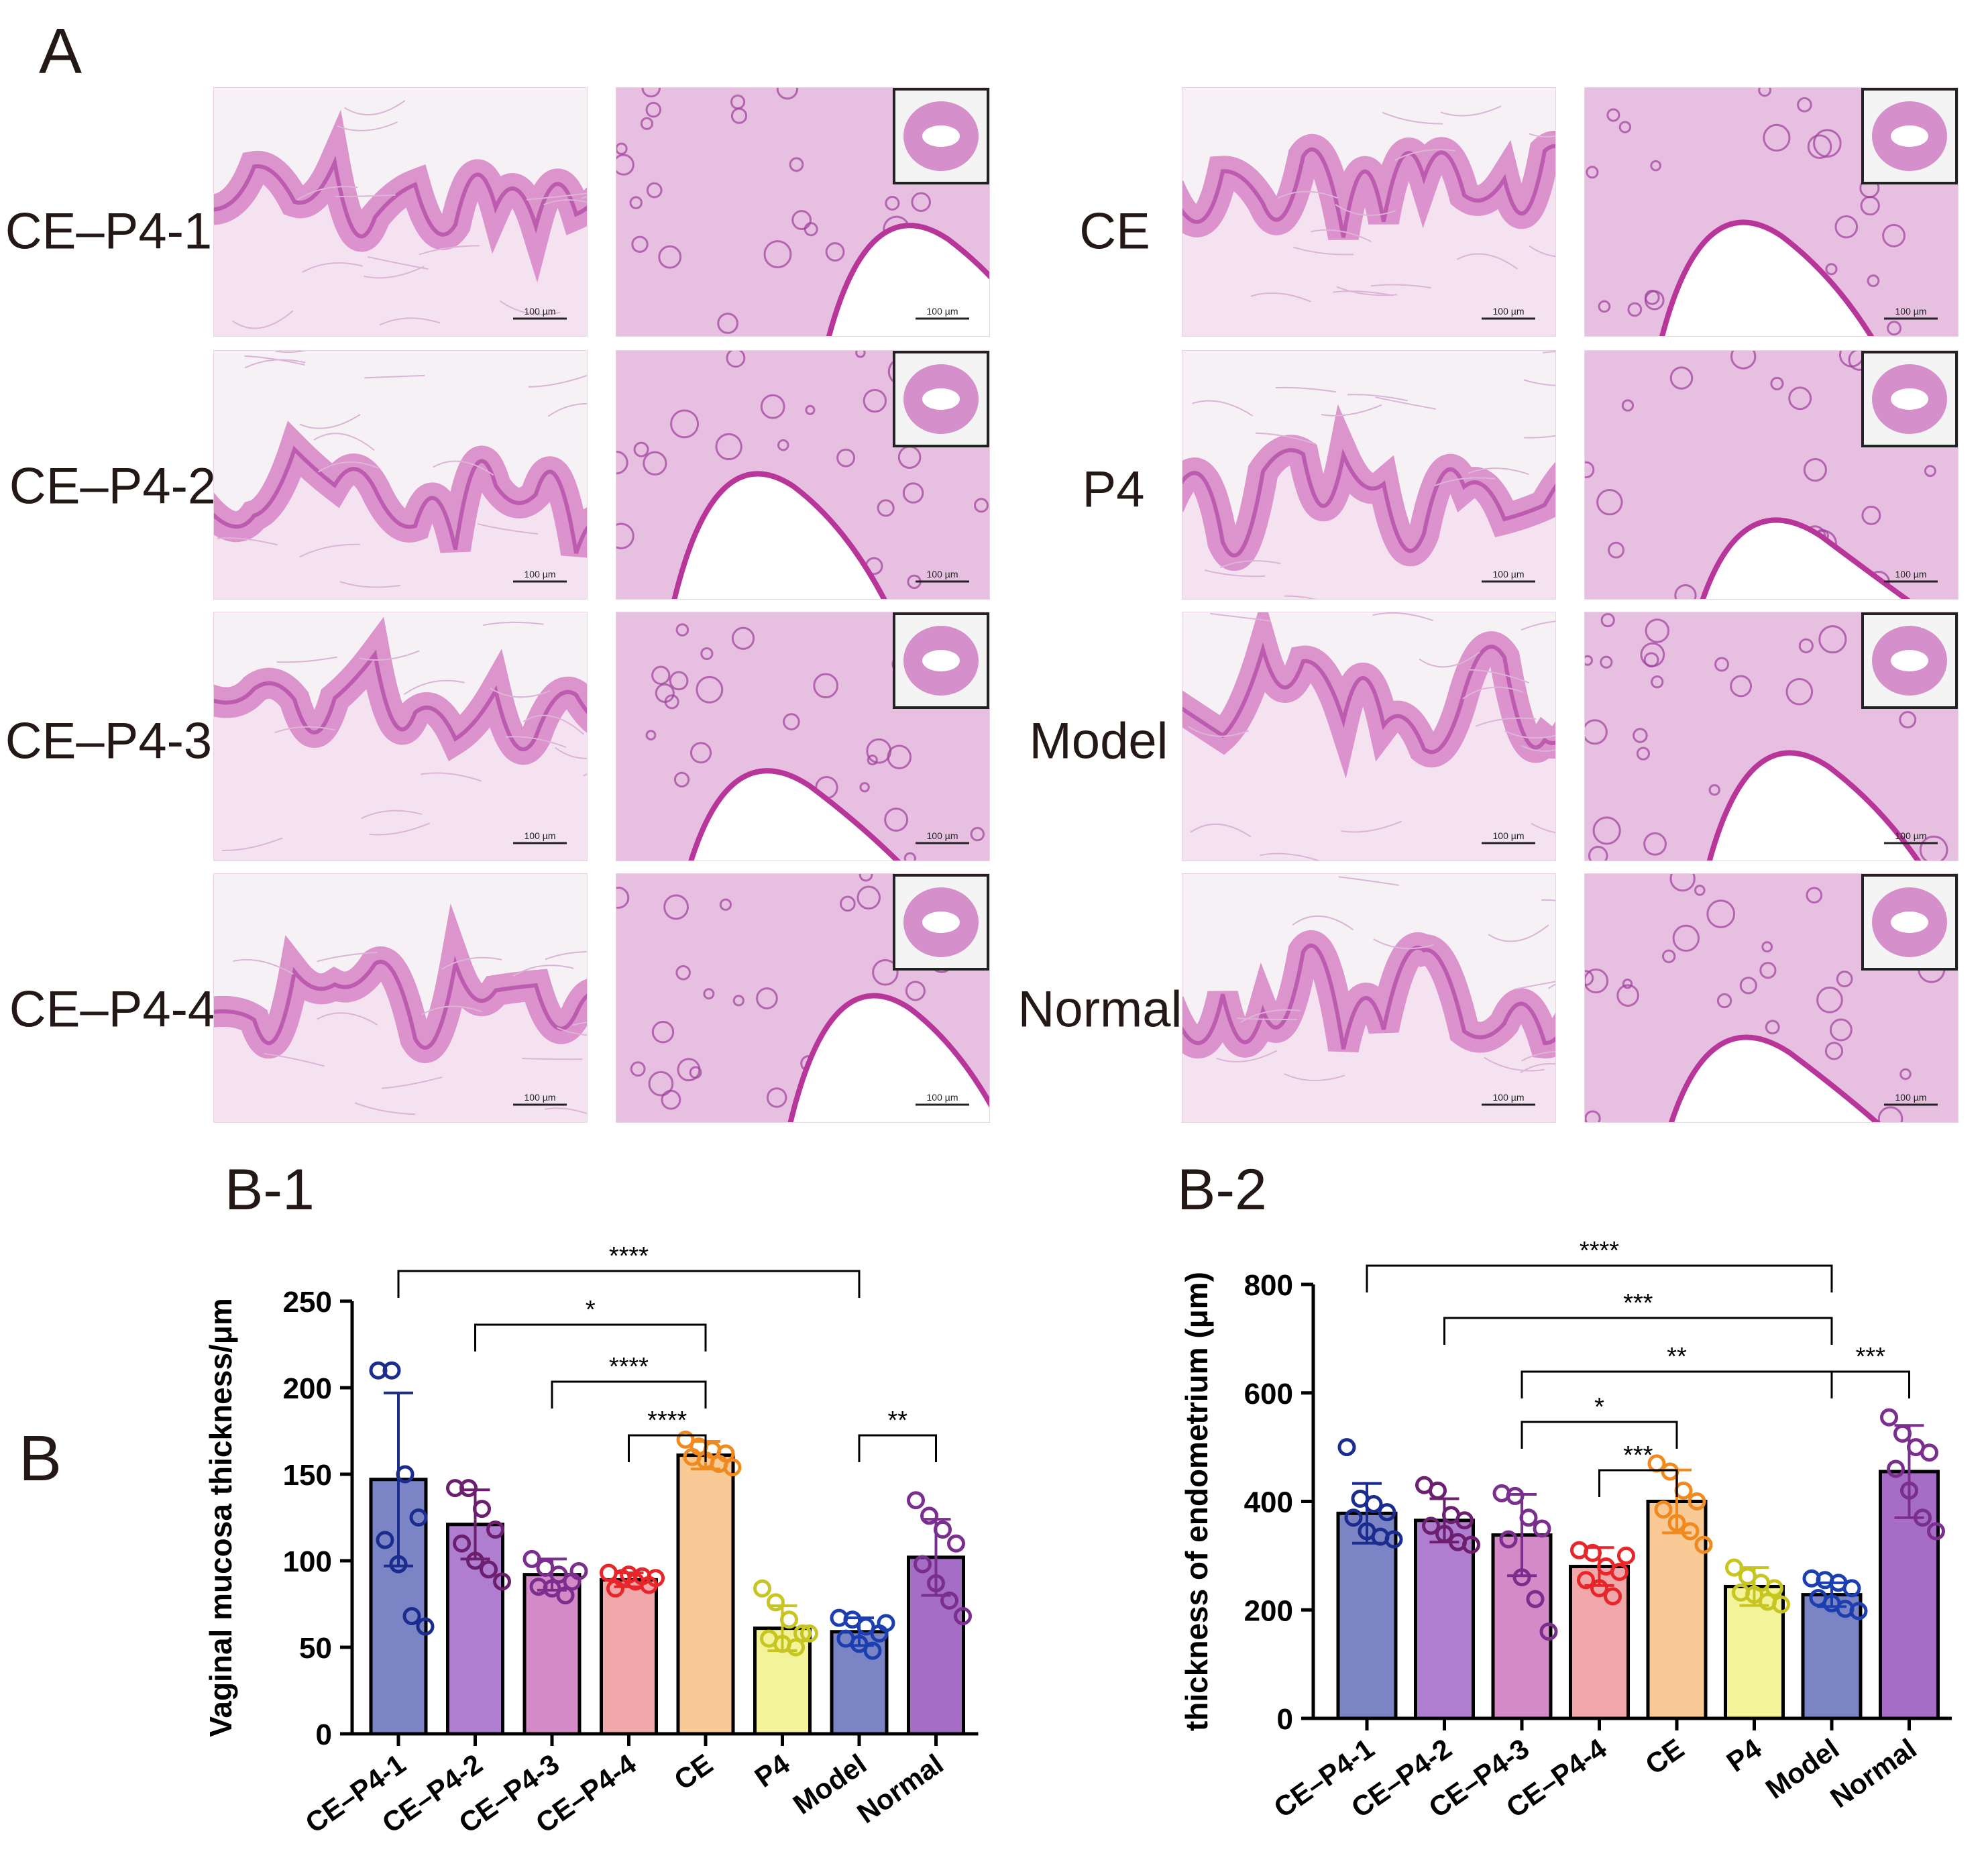  Describe the element at coordinates (1268, 1285) in the screenshot. I see `y-tick-label: 800` at that location.